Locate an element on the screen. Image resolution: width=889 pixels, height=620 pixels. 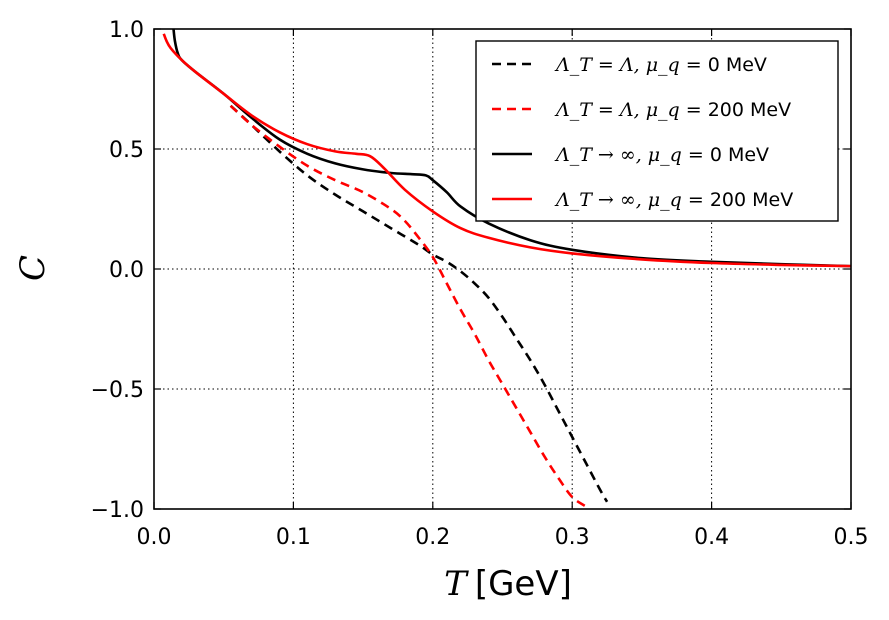
x-tick-label: 0.3 is located at coordinates (572, 537).